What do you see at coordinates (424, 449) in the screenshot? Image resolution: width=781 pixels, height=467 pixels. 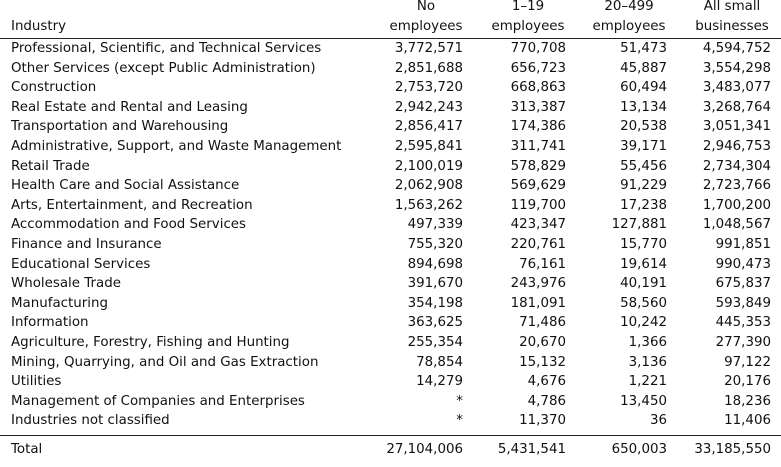 I see `total-no-employees: 27,104,006` at bounding box center [424, 449].